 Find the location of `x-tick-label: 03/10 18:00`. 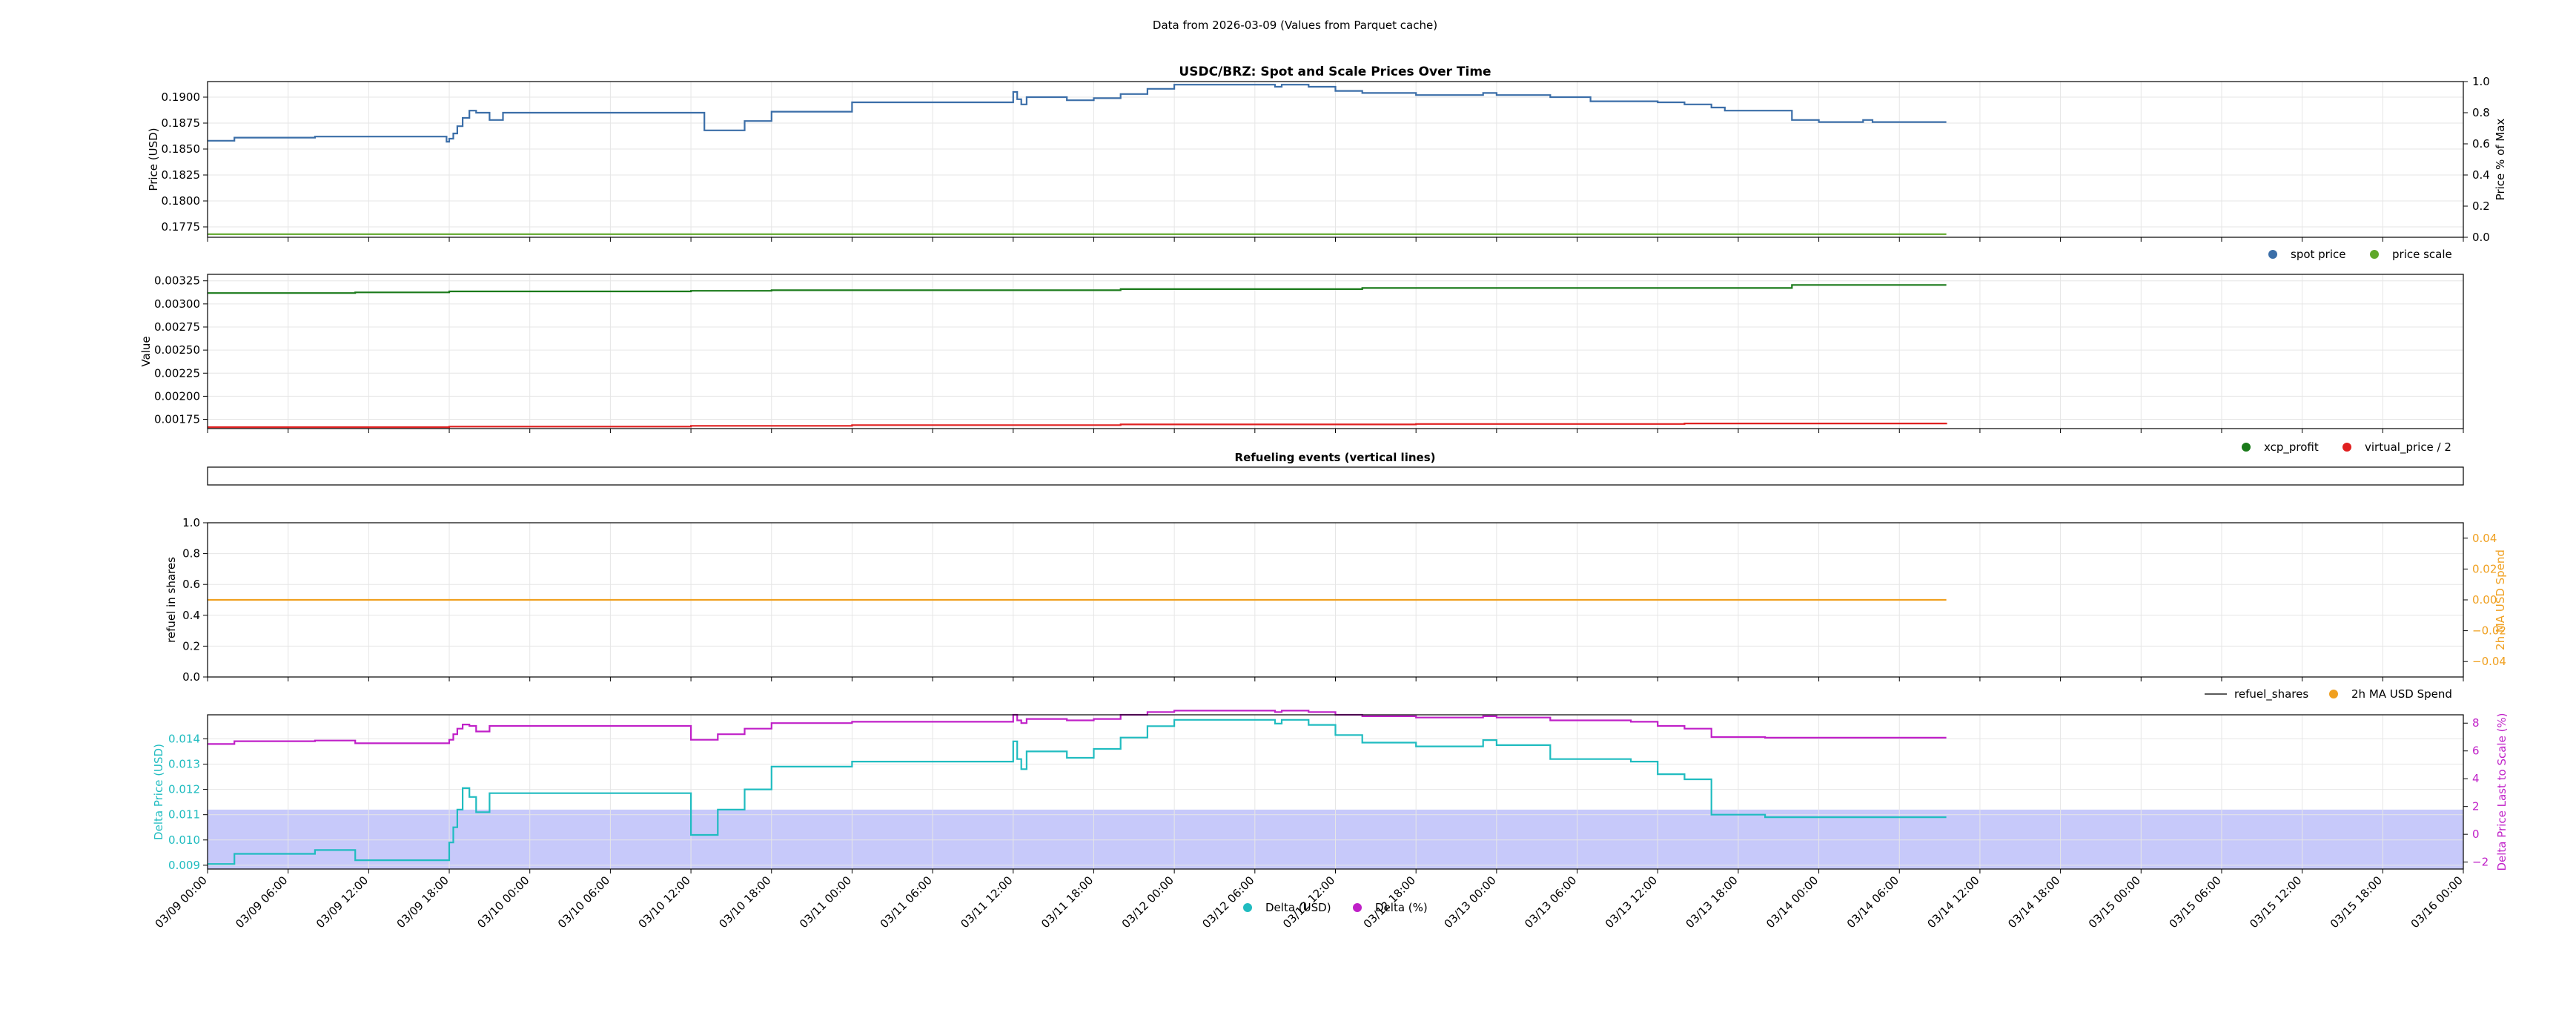

x-tick-label: 03/10 18:00 is located at coordinates (744, 902).